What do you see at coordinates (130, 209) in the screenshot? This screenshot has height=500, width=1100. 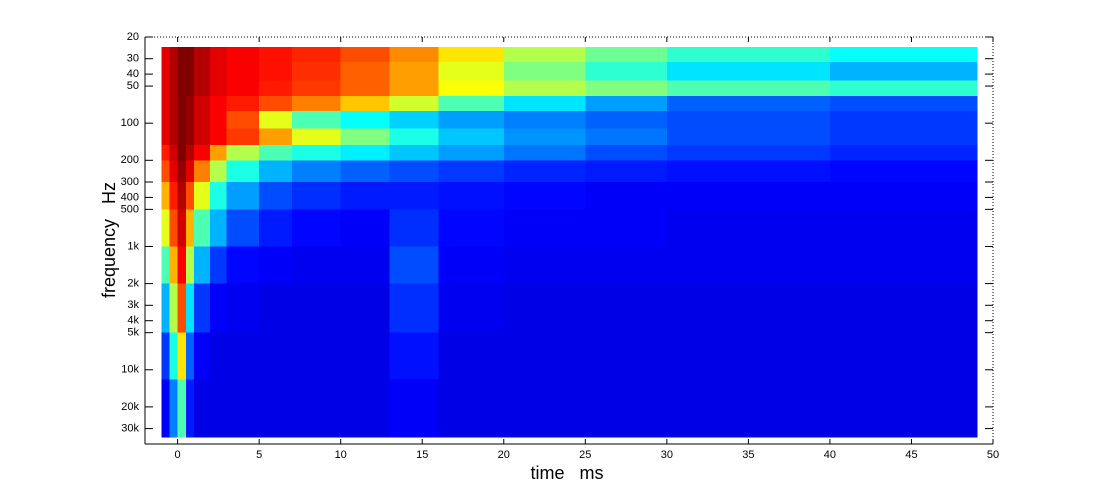 I see `y-tick-label: 500` at bounding box center [130, 209].